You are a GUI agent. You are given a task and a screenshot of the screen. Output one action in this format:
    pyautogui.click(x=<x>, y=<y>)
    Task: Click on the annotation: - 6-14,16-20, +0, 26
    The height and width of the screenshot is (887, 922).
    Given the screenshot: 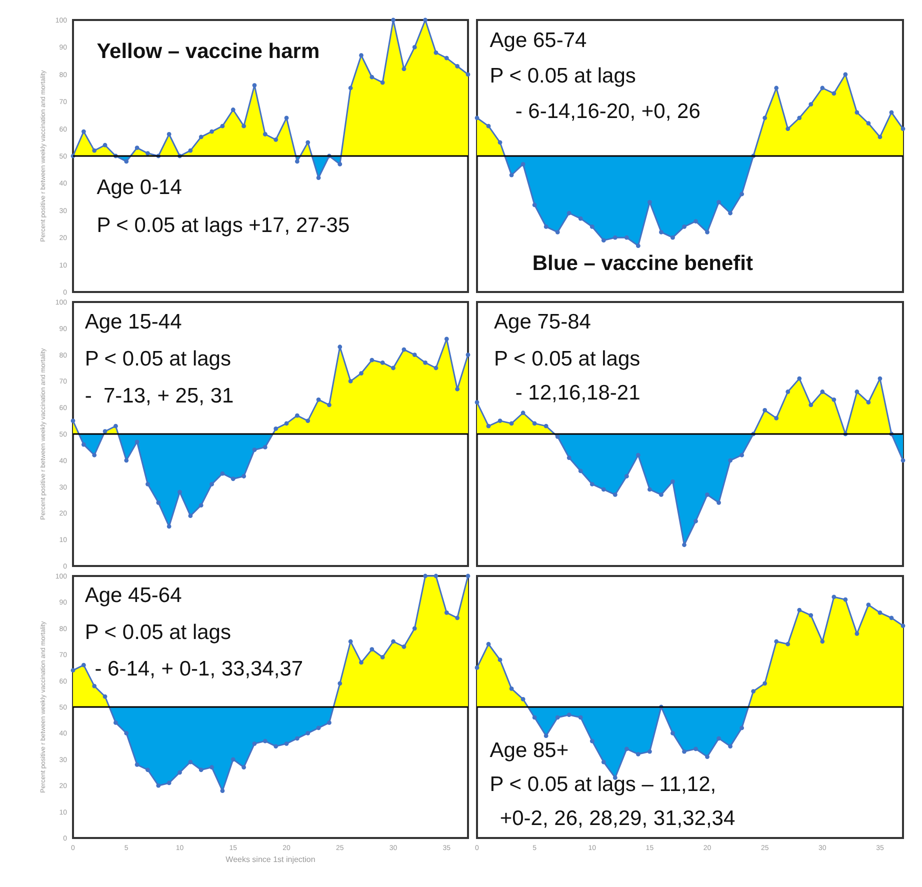 What is the action you would take?
    pyautogui.click(x=607, y=111)
    